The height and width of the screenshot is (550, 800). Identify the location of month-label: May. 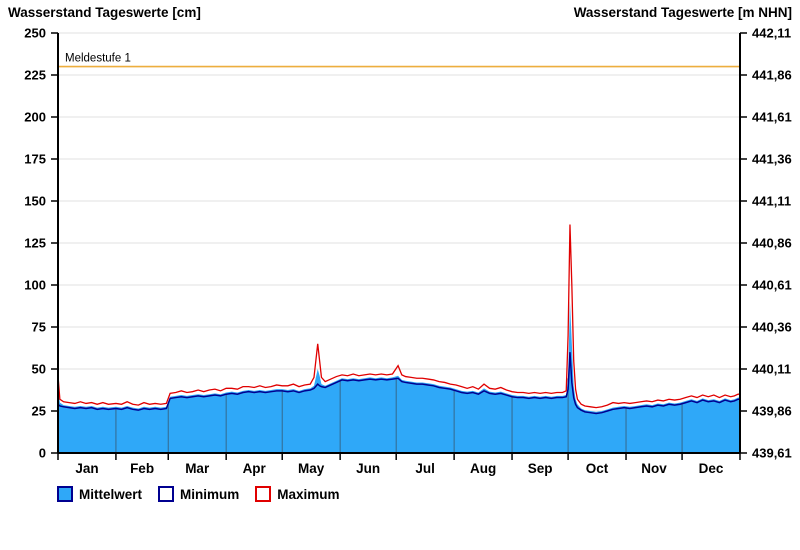
(311, 468).